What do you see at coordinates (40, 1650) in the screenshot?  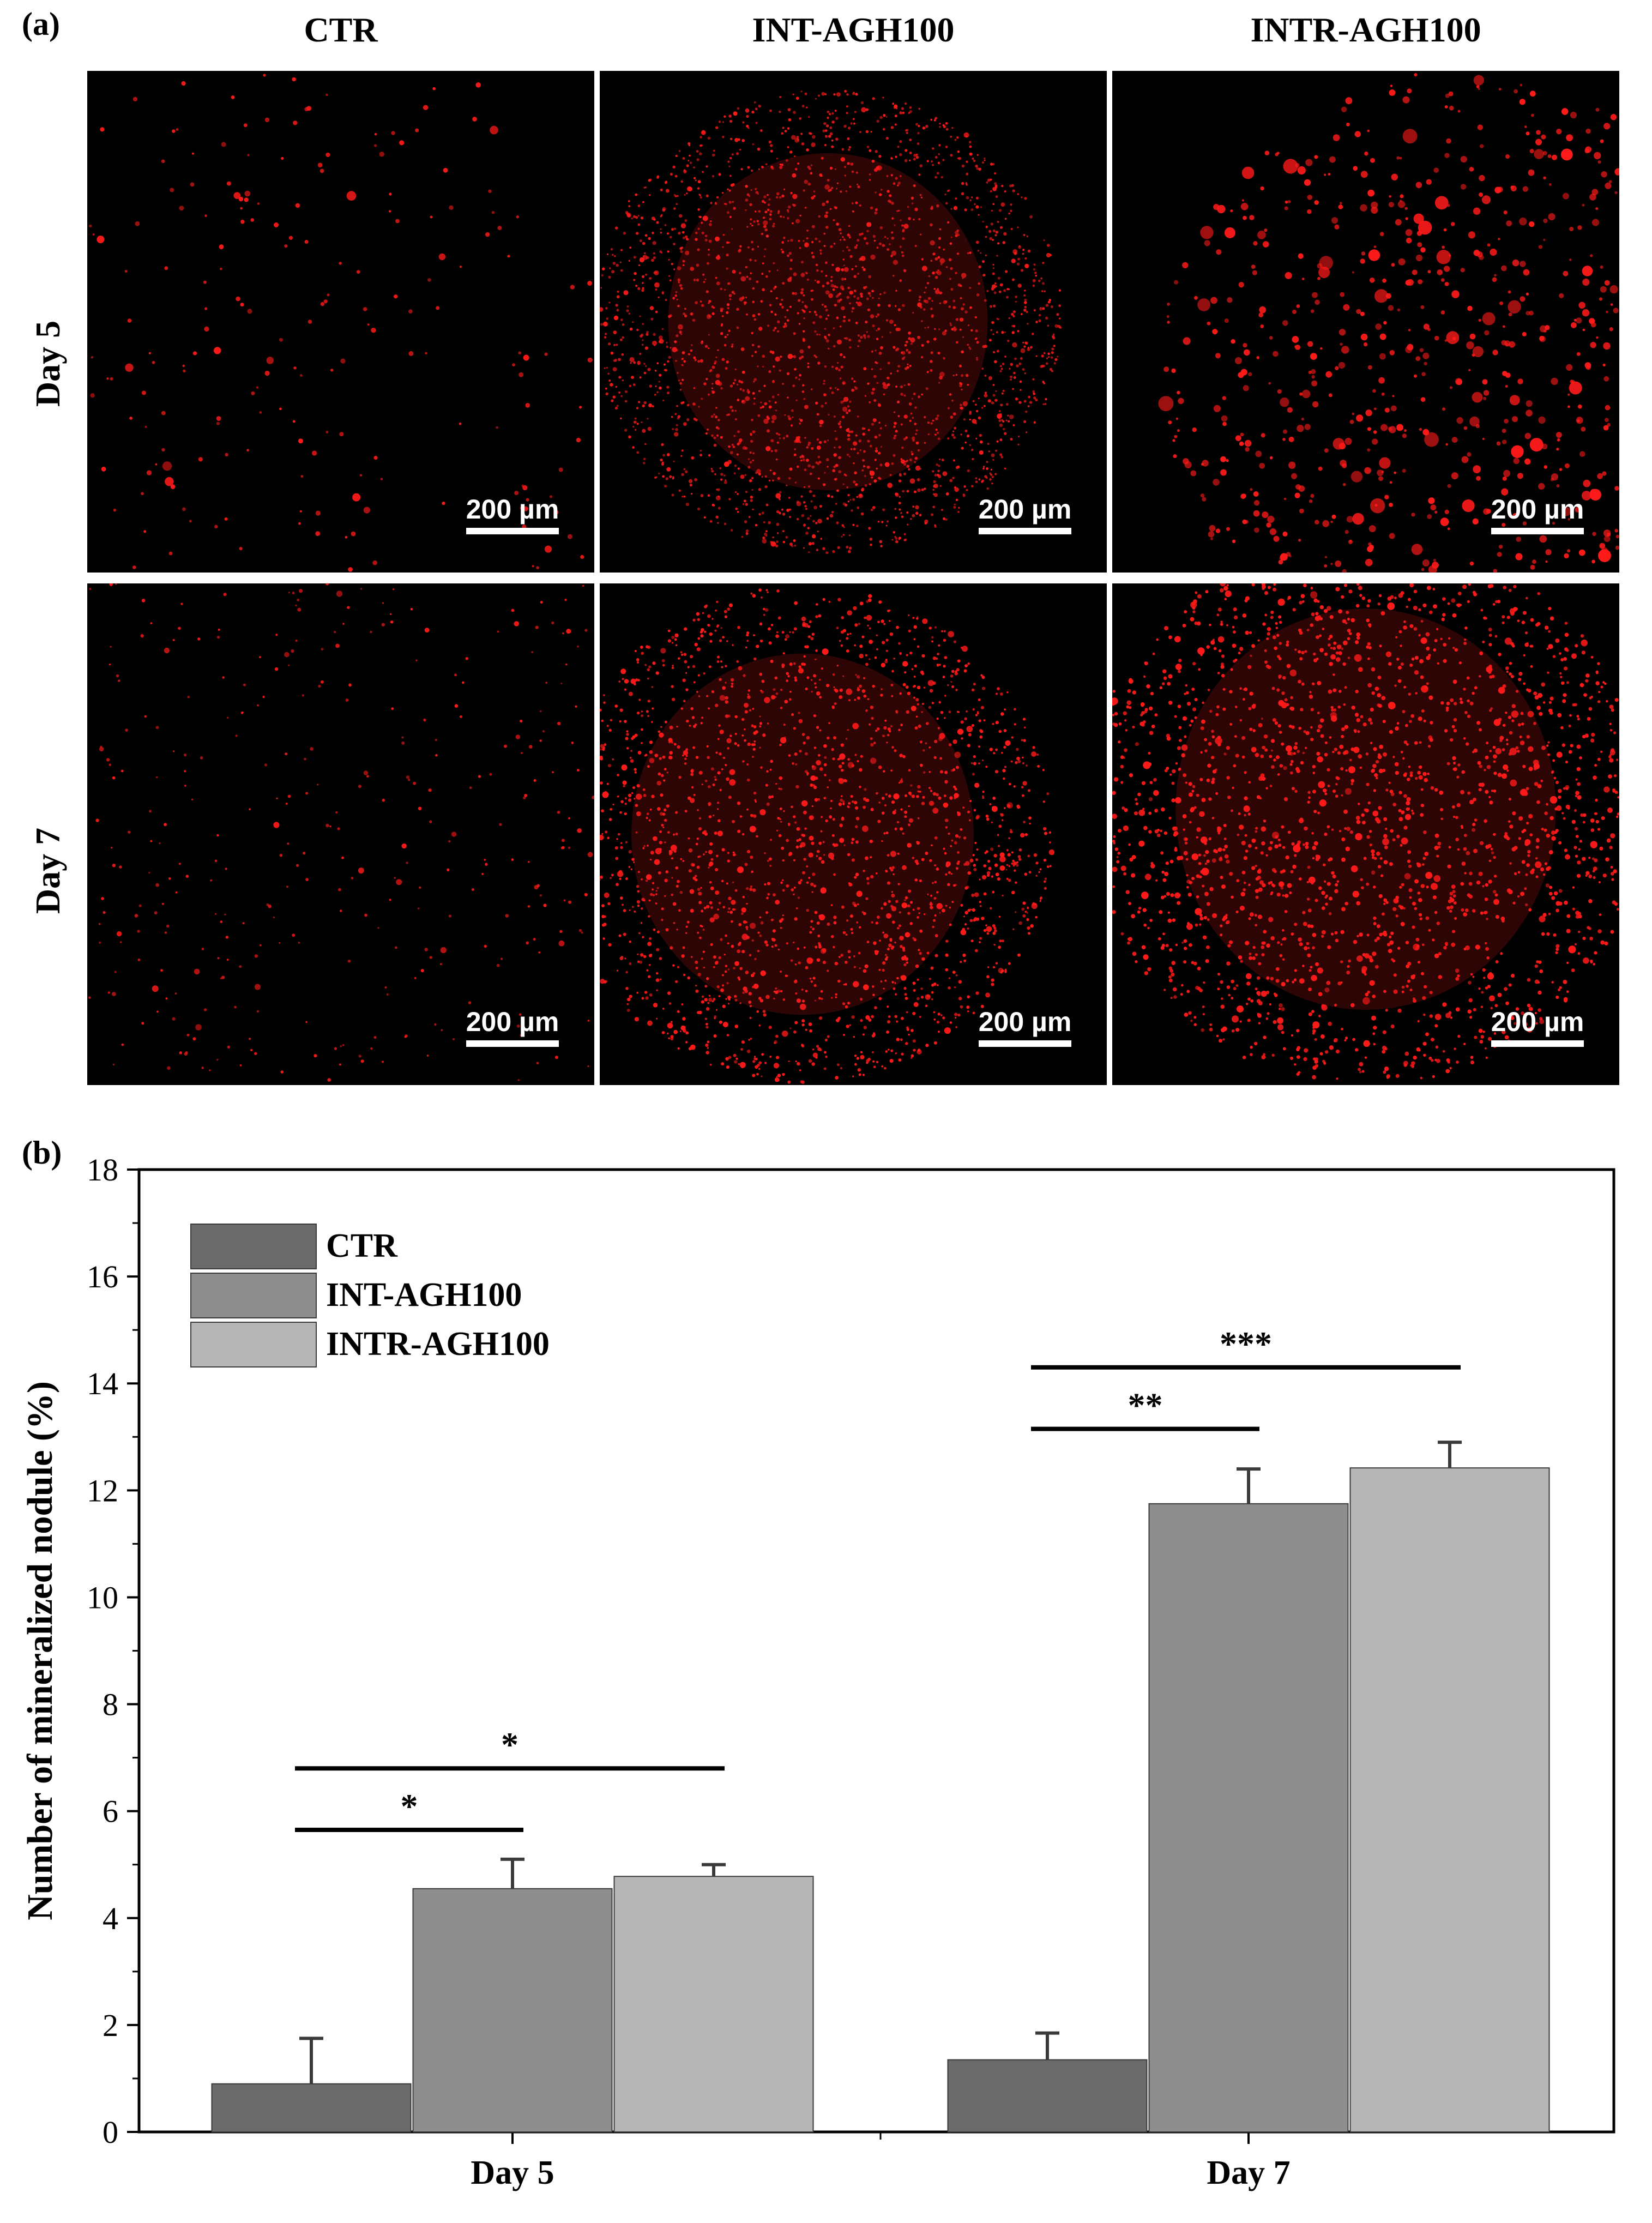 I see `y-axis-label: Number of mineralized nodule (%)` at bounding box center [40, 1650].